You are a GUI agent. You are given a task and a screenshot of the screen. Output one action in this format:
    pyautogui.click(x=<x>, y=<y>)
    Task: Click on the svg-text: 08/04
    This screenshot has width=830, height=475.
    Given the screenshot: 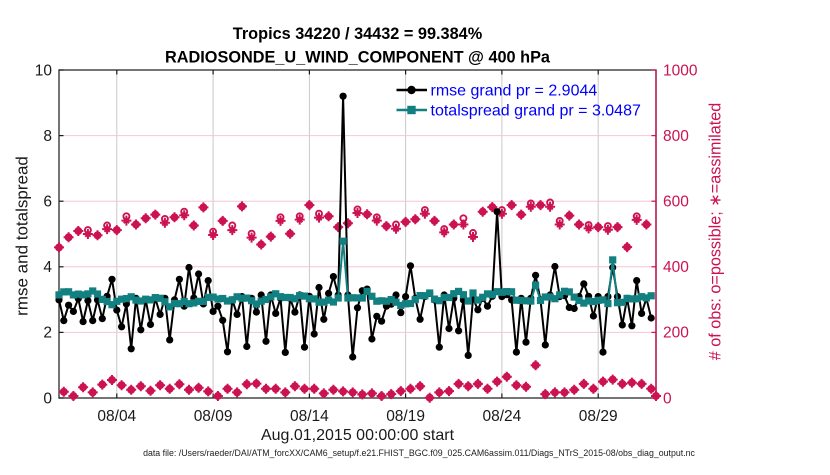 What is the action you would take?
    pyautogui.click(x=116, y=416)
    